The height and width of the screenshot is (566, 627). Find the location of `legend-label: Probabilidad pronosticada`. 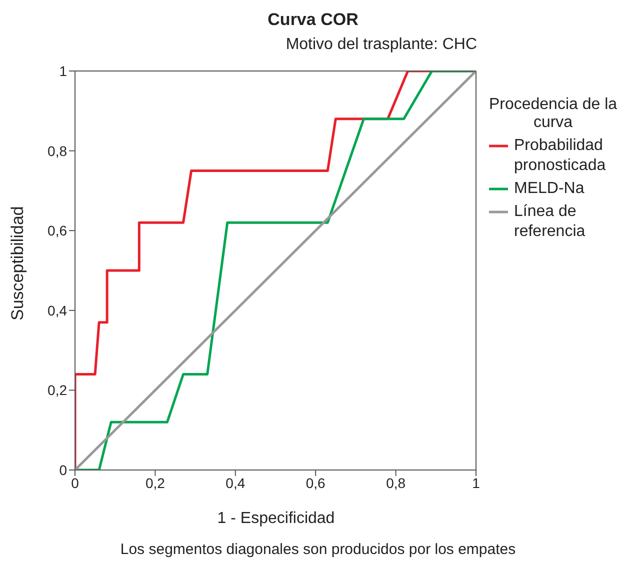

legend-label: Probabilidad pronosticada is located at coordinates (560, 156).